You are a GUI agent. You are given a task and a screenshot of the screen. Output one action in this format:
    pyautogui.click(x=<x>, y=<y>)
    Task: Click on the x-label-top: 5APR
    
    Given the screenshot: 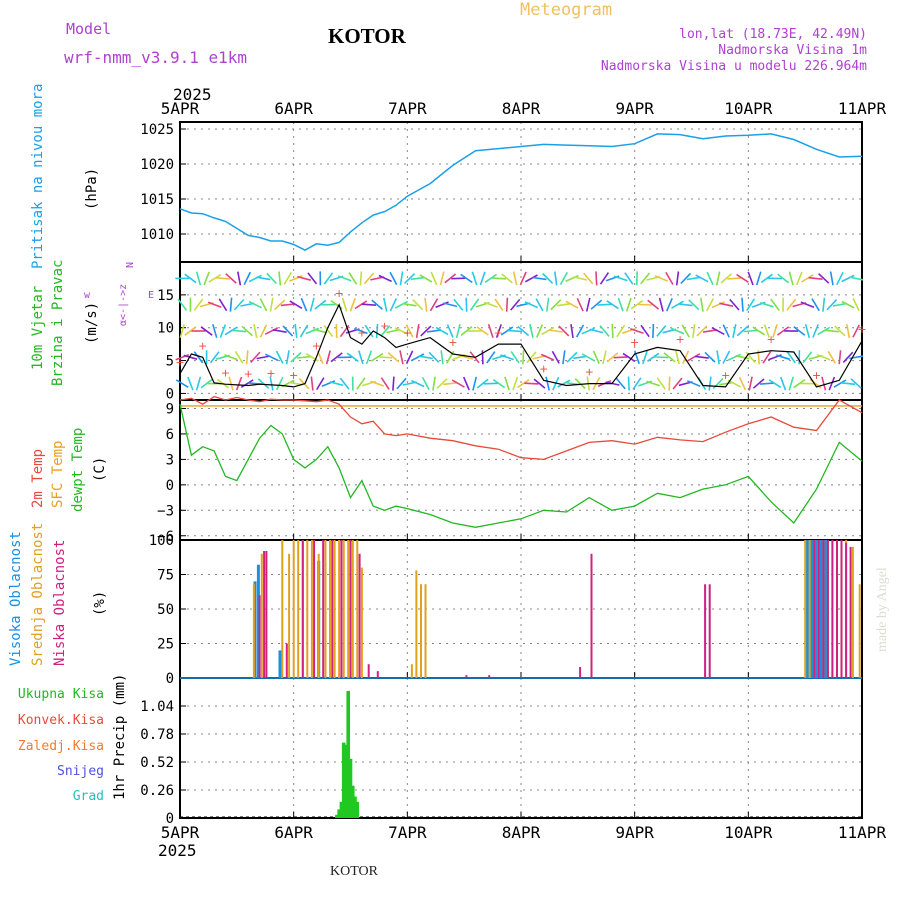 What is the action you would take?
    pyautogui.click(x=180, y=108)
    